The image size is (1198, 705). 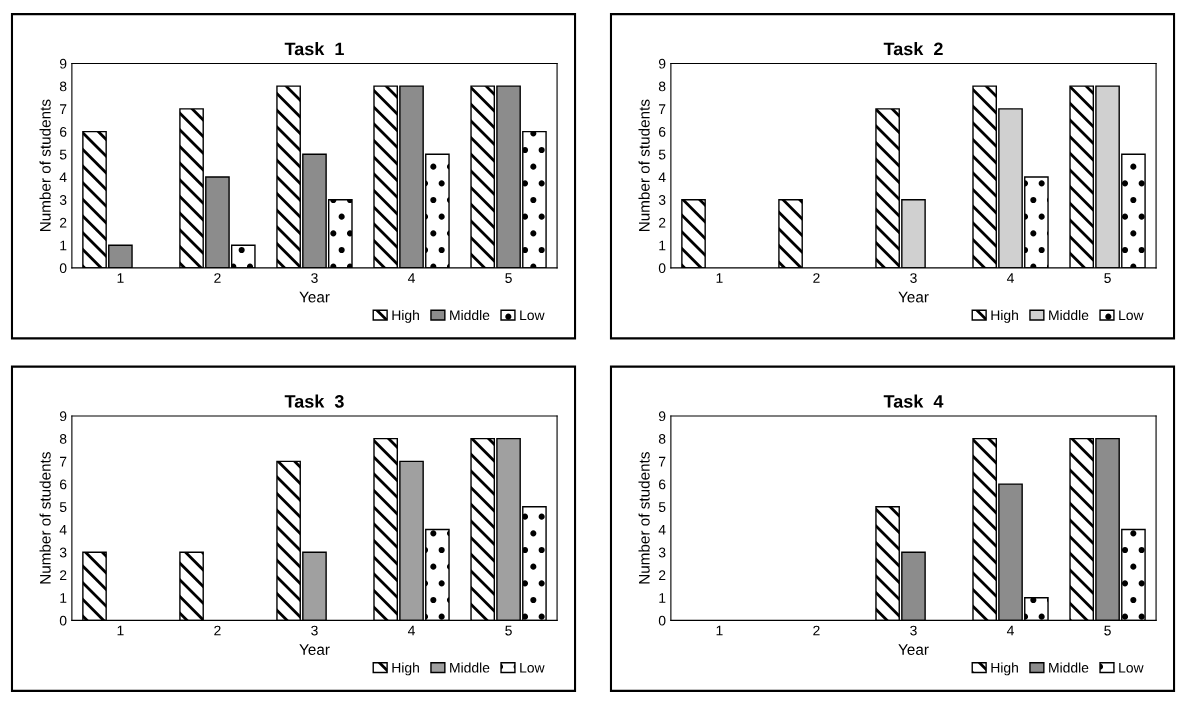 I want to click on chart-title: Task 2, so click(x=913, y=49).